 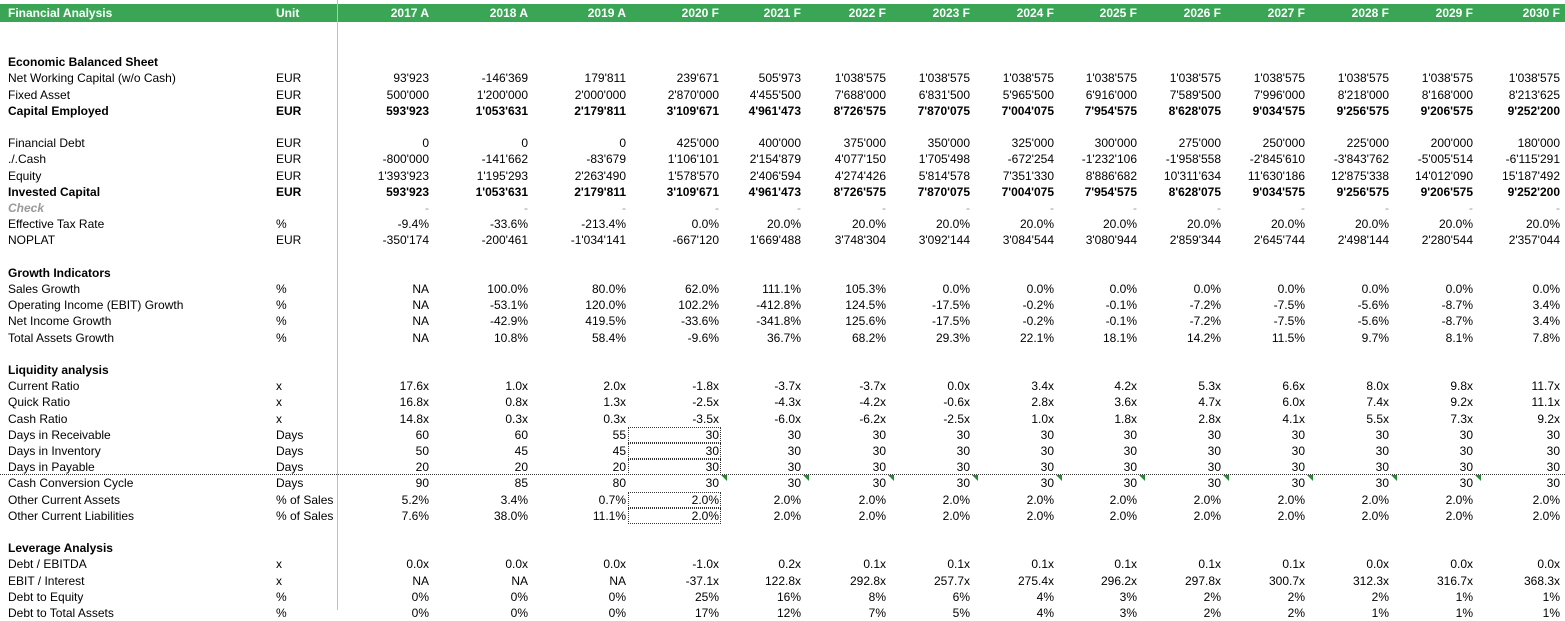 What do you see at coordinates (787, 418) in the screenshot?
I see `value-cell: -6.0x` at bounding box center [787, 418].